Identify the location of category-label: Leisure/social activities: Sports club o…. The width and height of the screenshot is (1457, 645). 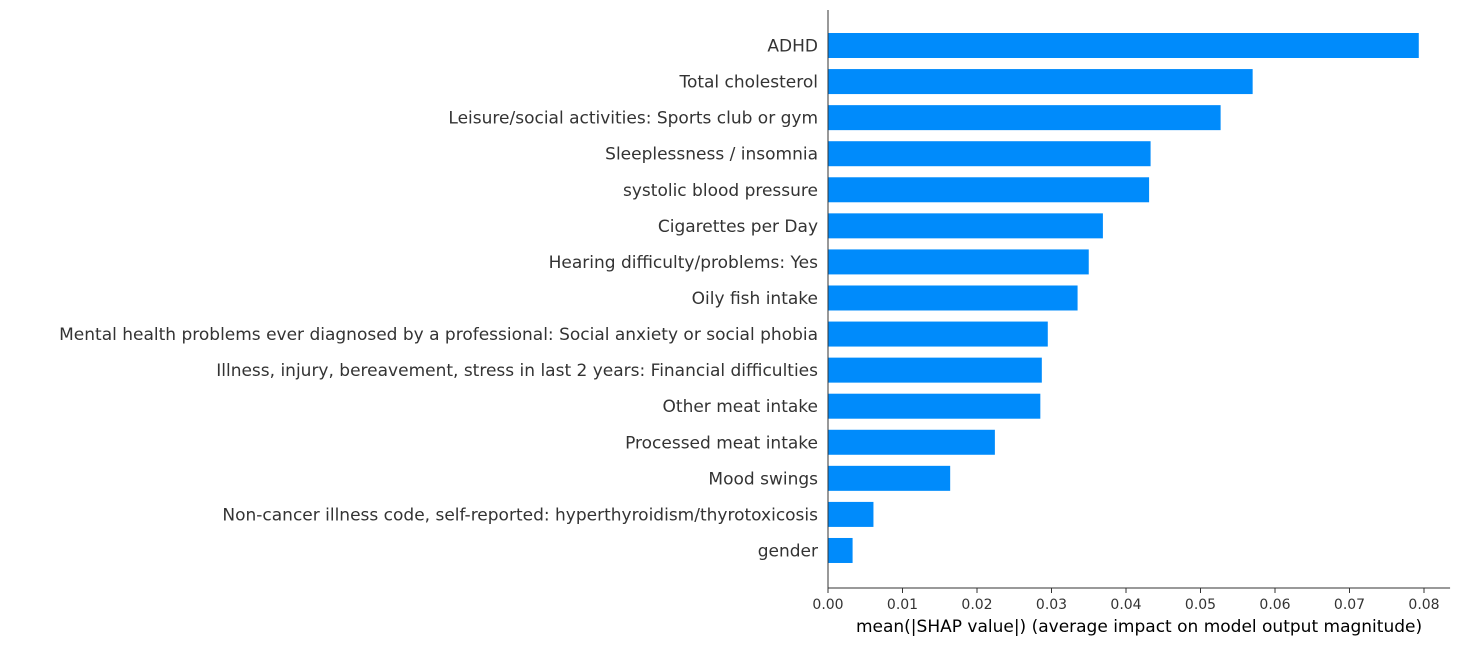
(633, 119).